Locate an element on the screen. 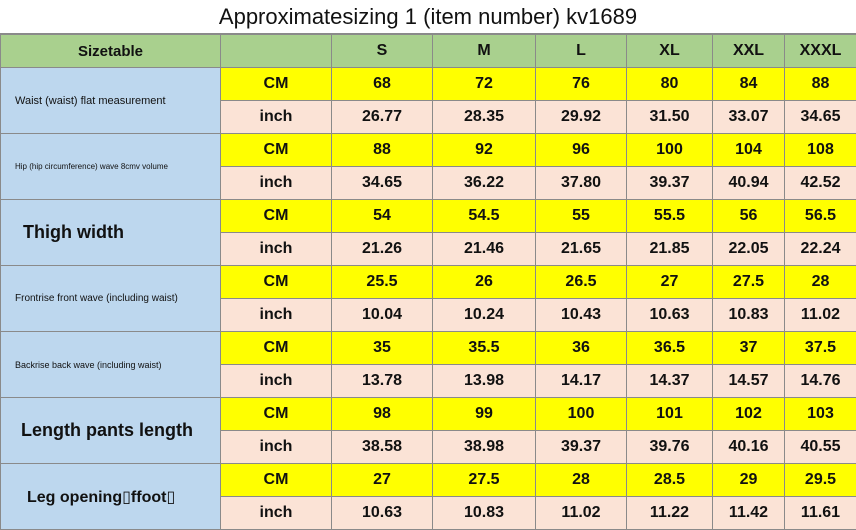 This screenshot has width=856, height=530. value-cell: 40.16 is located at coordinates (749, 447).